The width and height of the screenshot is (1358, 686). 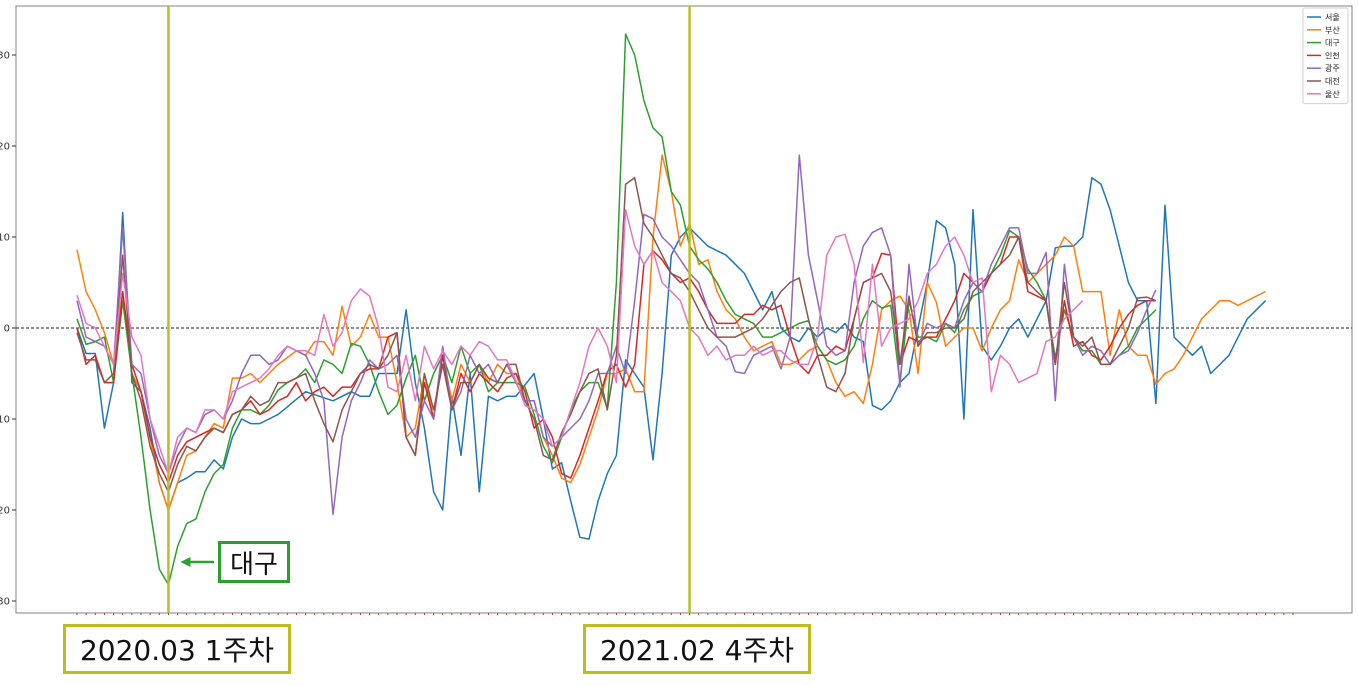 I want to click on date-callout-2020-03-week1: 2020.03 1주차, so click(x=177, y=649).